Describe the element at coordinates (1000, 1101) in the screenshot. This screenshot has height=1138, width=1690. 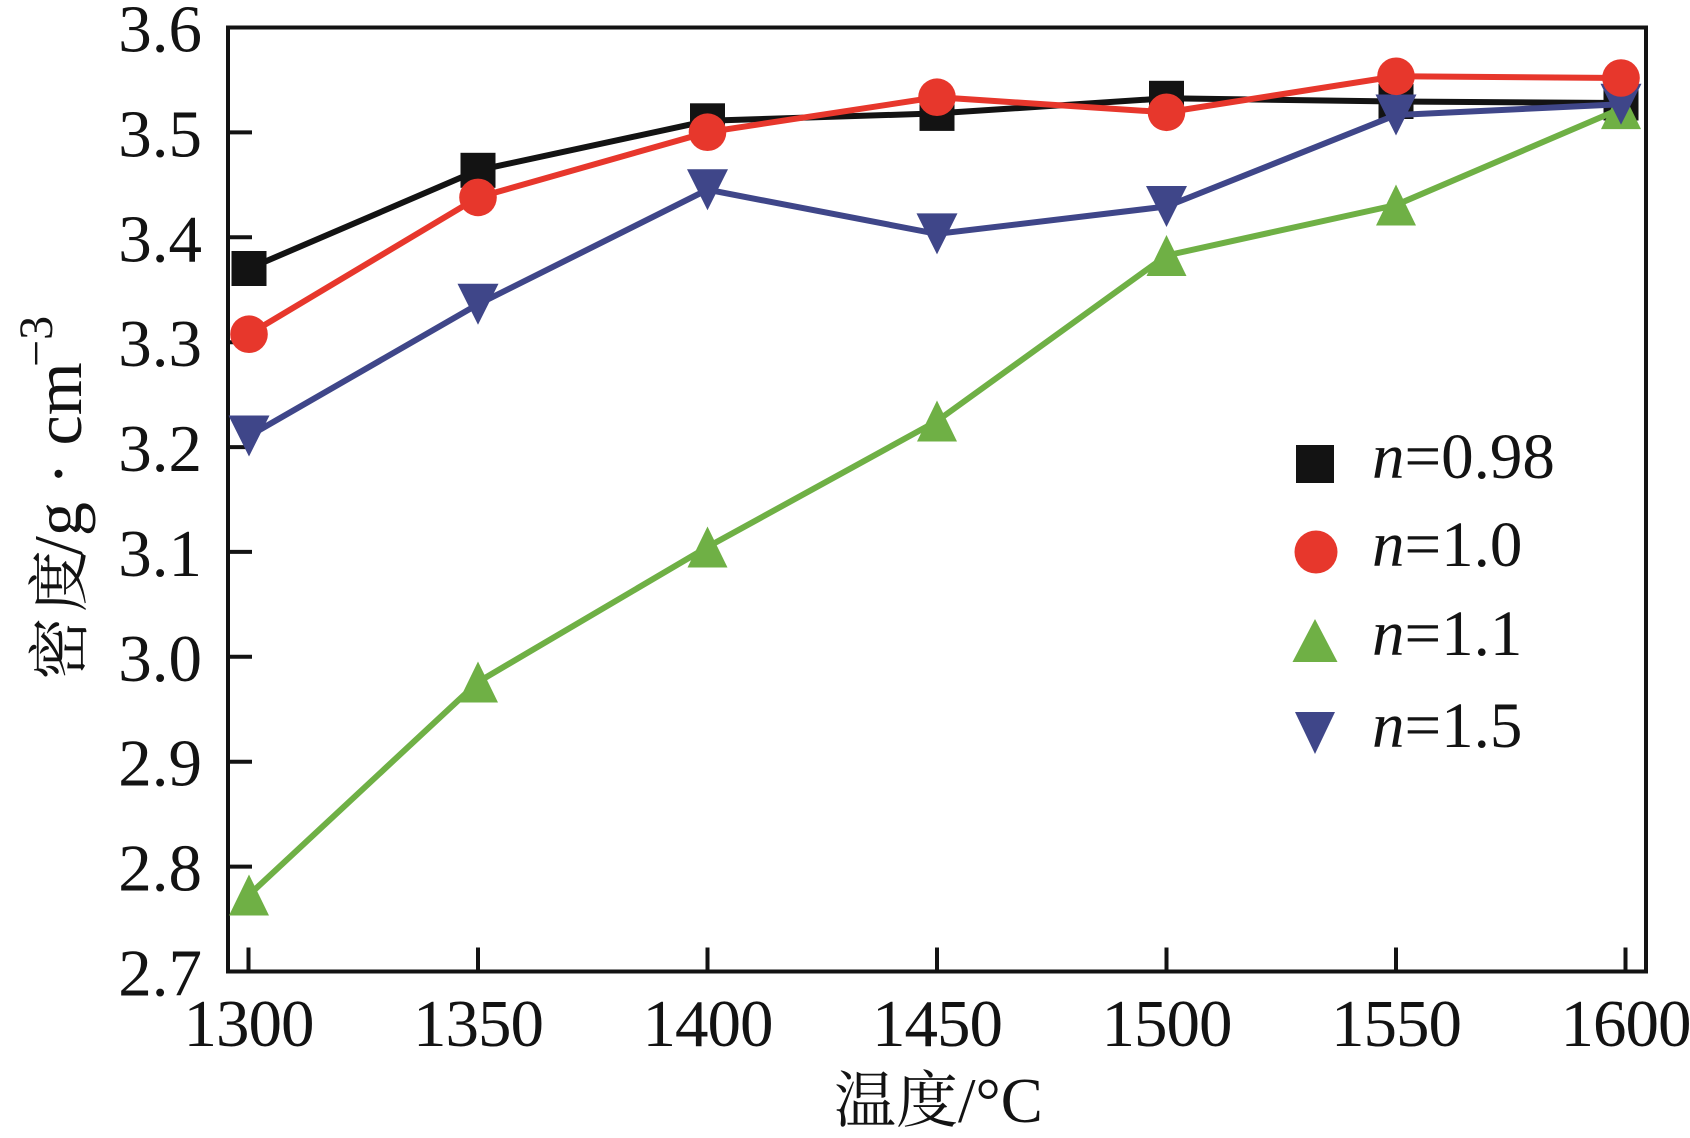
I see `svg-text: /°C` at that location.